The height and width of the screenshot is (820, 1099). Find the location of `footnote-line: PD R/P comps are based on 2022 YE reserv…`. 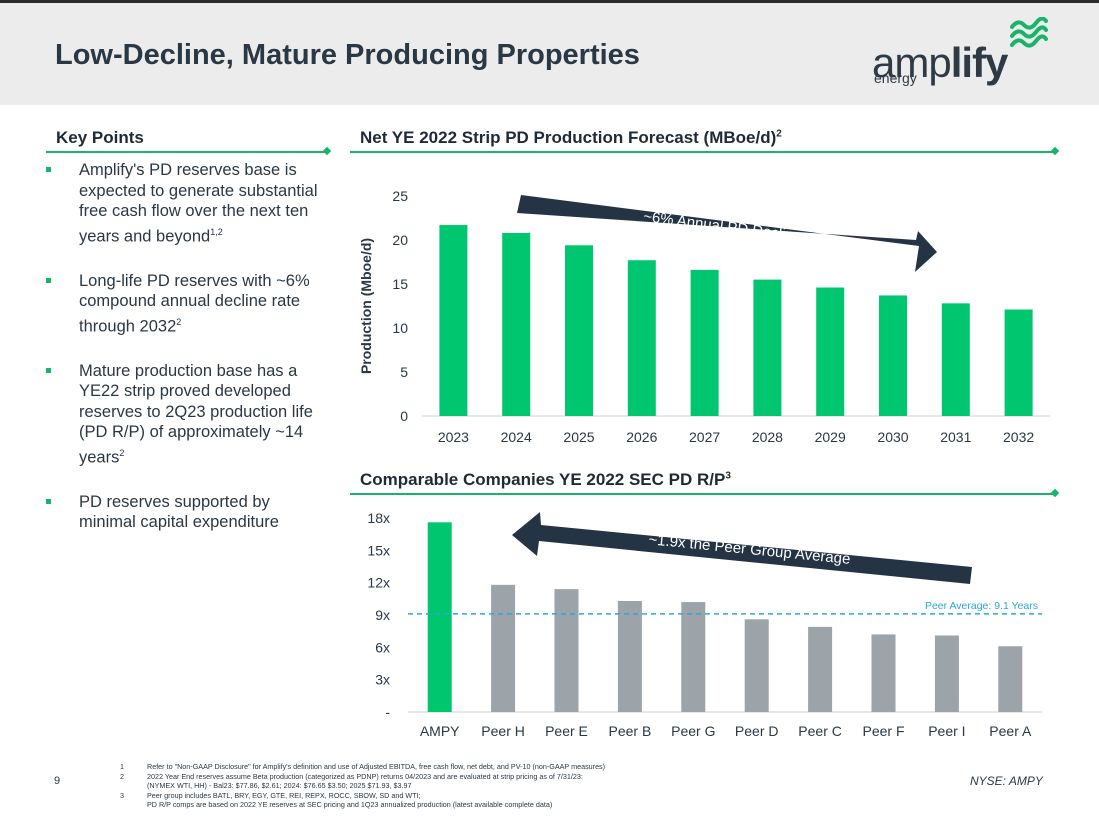

footnote-line: PD R/P comps are based on 2022 YE reserv… is located at coordinates (362, 805).